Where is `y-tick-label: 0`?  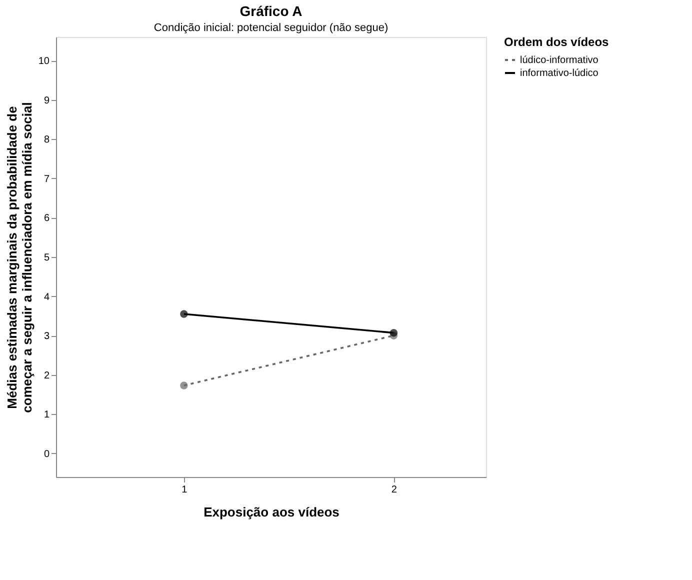
y-tick-label: 0 is located at coordinates (47, 454).